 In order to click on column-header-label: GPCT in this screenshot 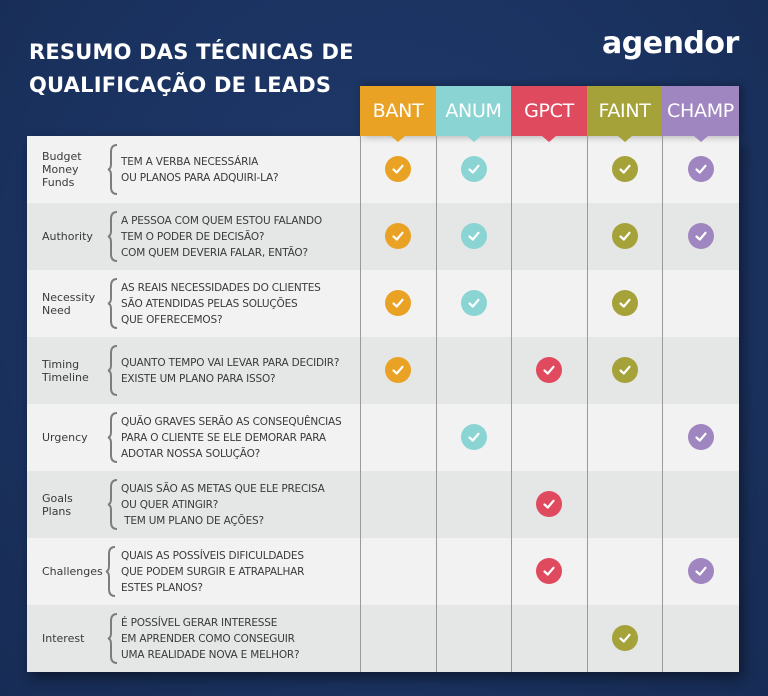, I will do `click(549, 111)`.